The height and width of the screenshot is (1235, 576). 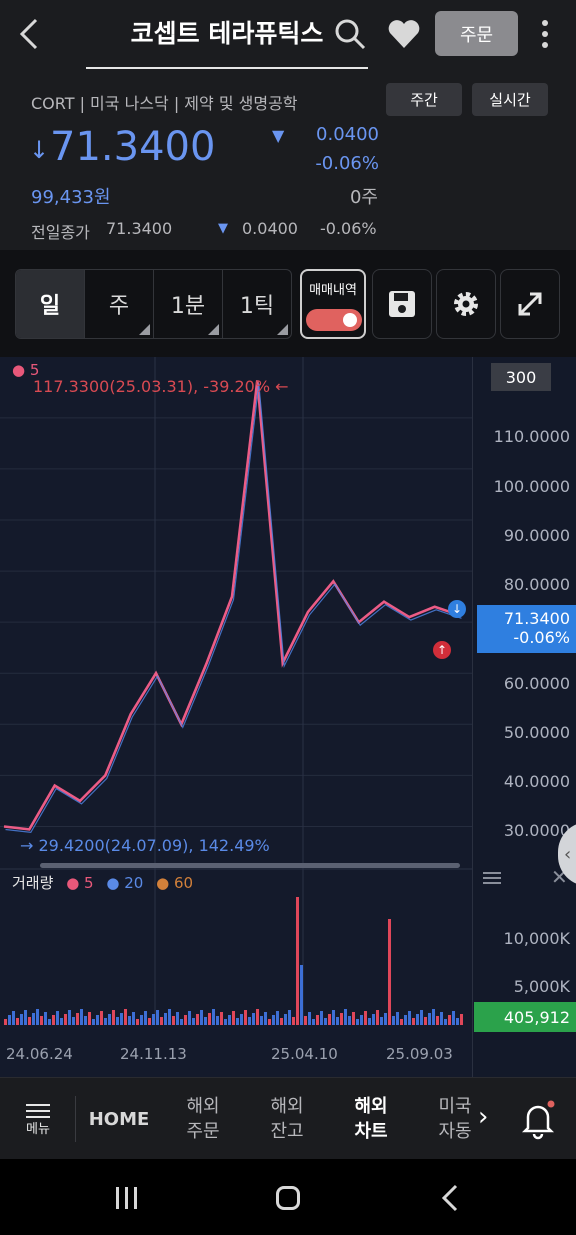 I want to click on home-icon, so click(x=288, y=1198).